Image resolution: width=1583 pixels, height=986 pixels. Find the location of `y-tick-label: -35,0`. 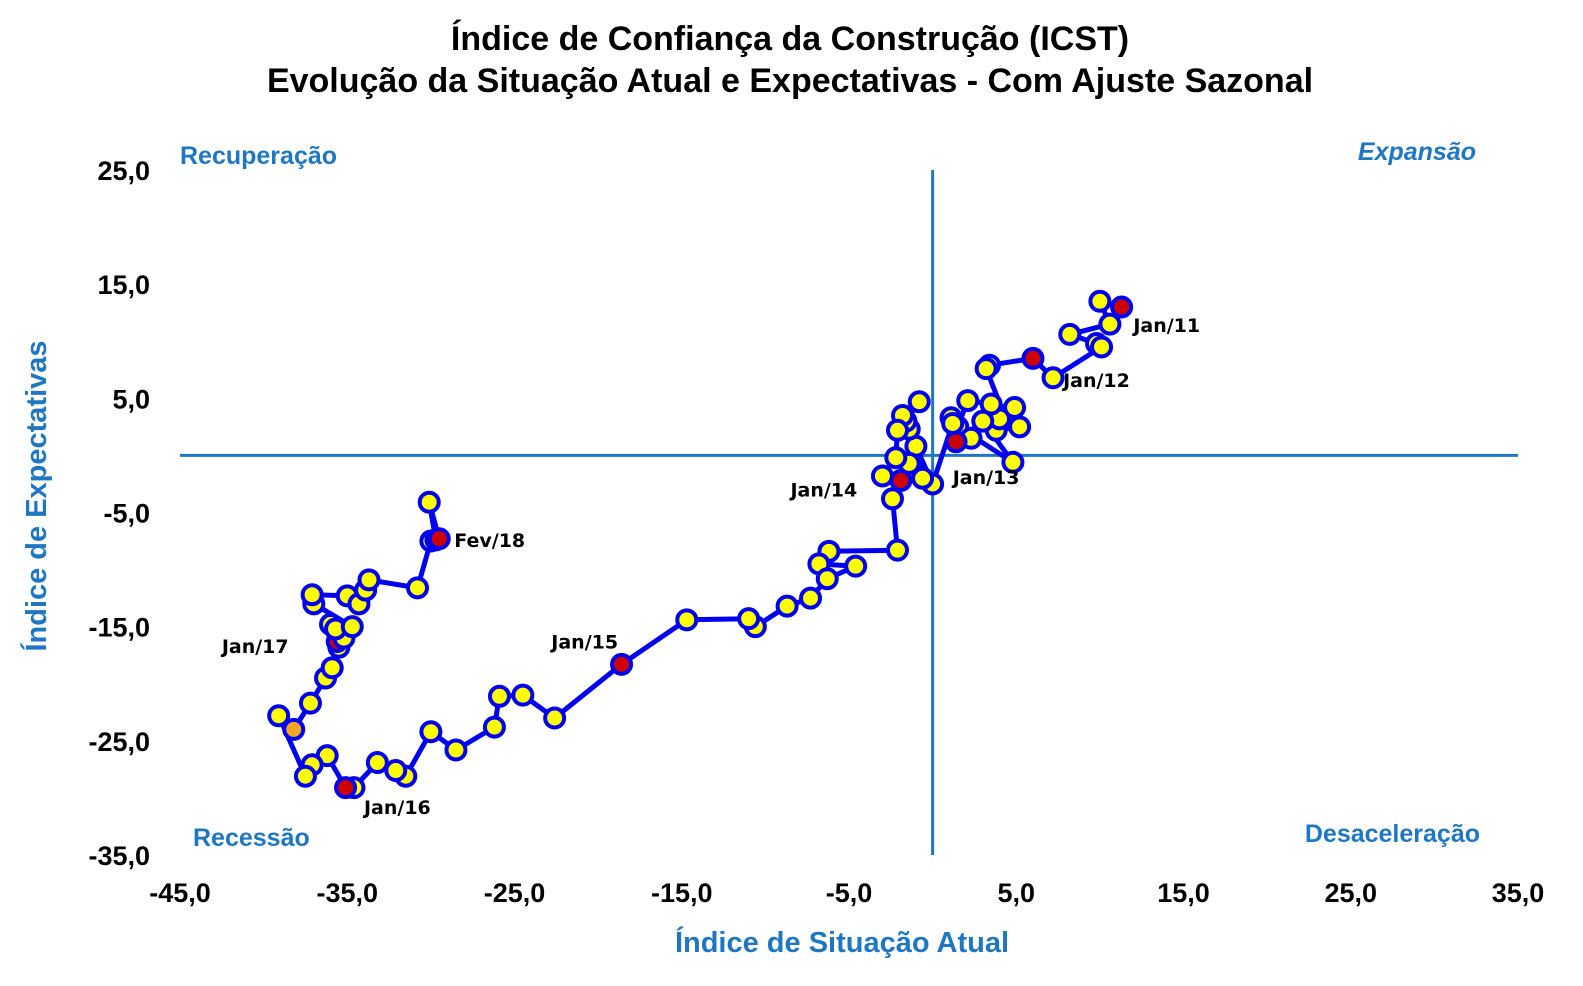

y-tick-label: -35,0 is located at coordinates (119, 856).